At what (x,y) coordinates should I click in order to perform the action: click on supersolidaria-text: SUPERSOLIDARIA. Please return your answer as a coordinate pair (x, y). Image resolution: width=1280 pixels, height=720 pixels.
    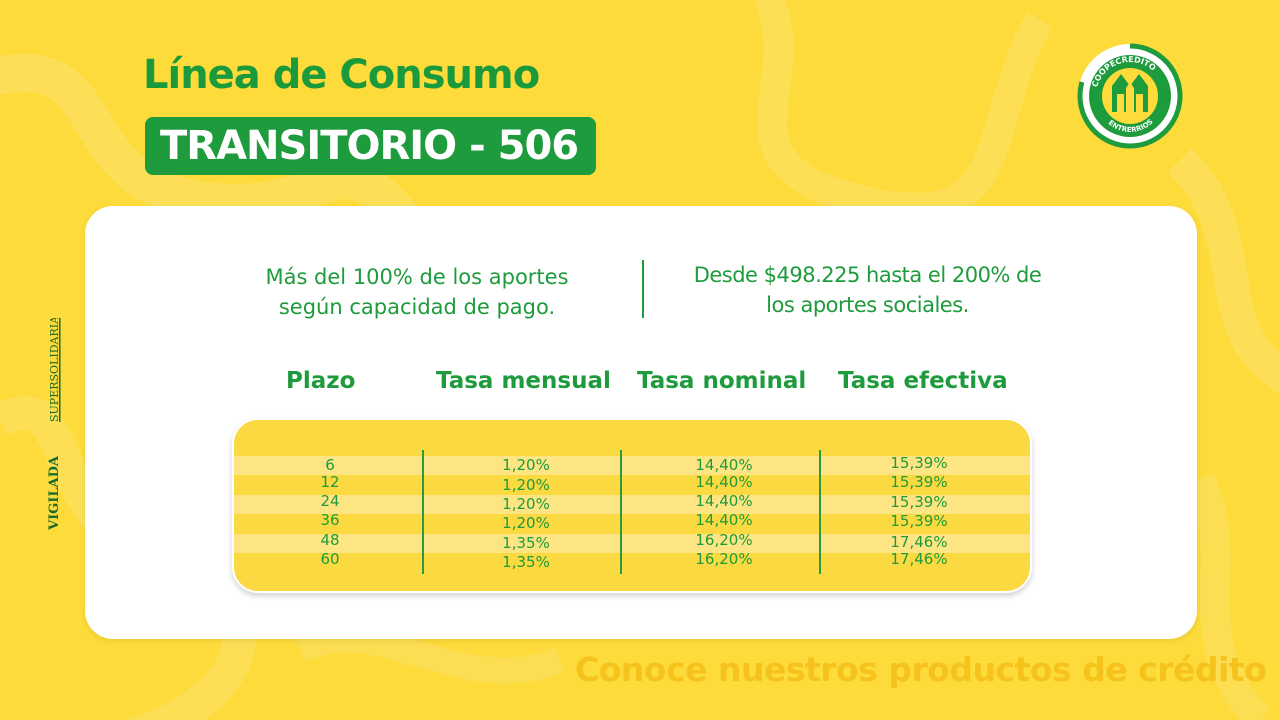
    Looking at the image, I should click on (54, 370).